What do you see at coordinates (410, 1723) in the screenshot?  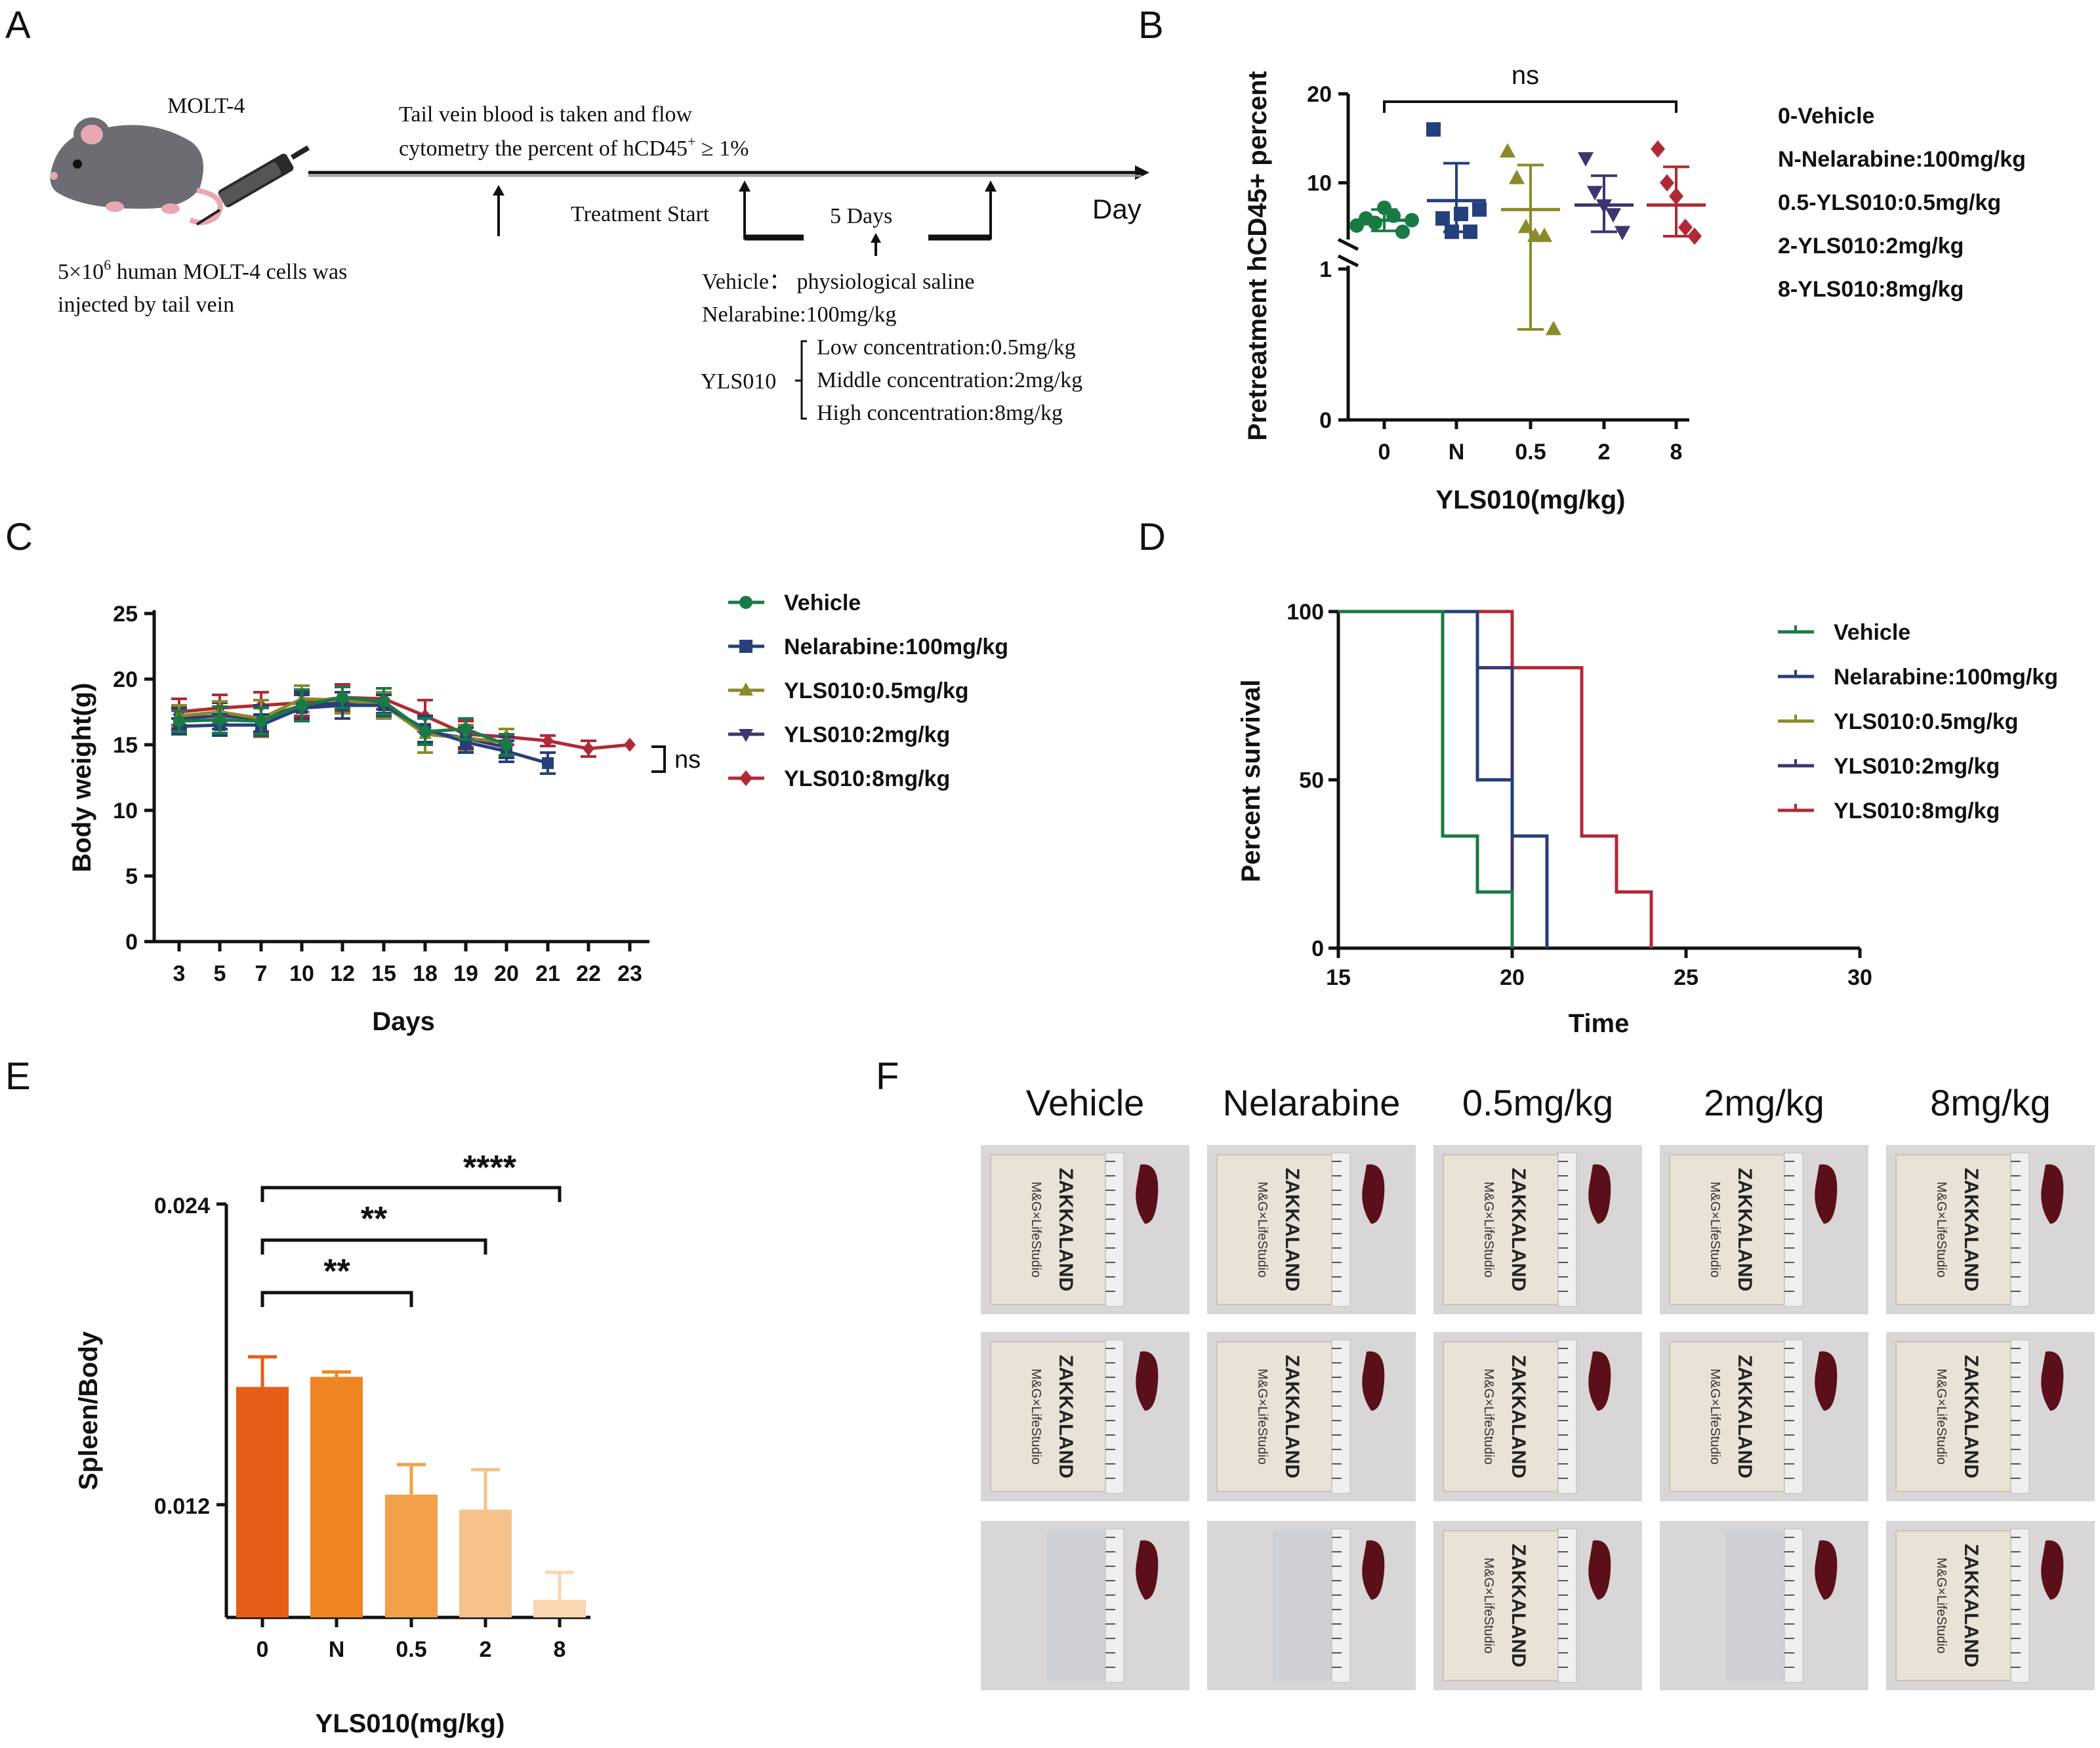 I see `x-axis-title: YLS010(mg/kg)` at bounding box center [410, 1723].